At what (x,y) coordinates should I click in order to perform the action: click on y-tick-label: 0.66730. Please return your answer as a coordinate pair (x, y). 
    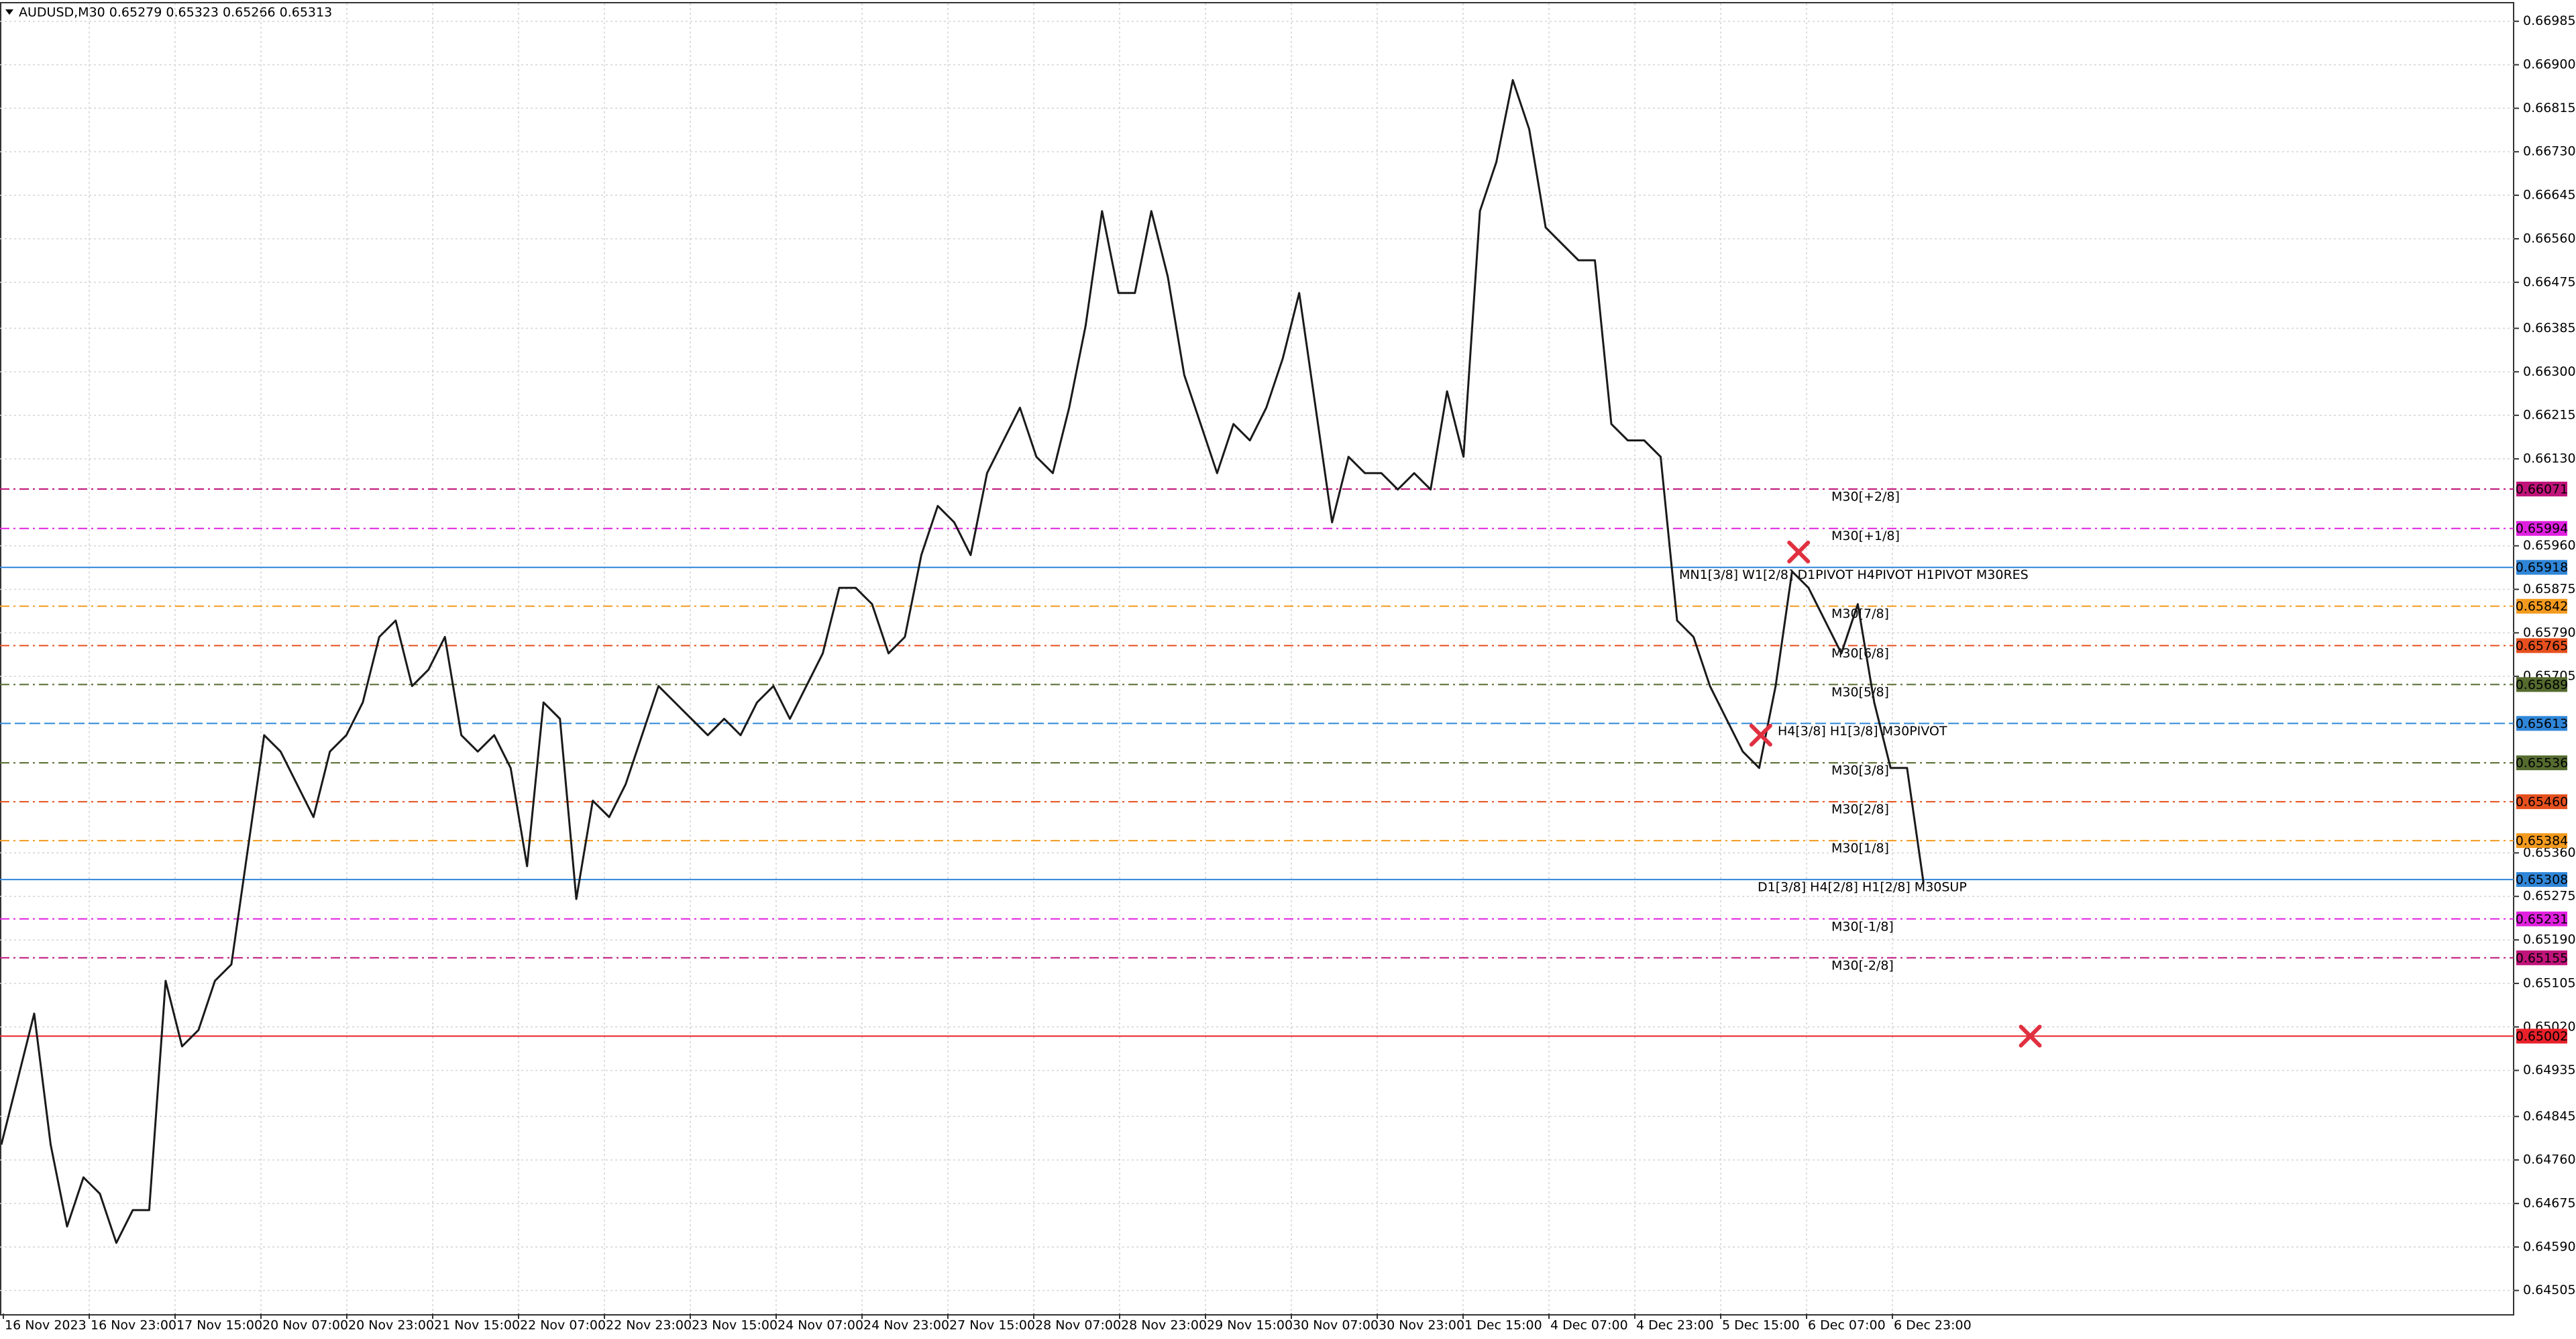
    Looking at the image, I should click on (2549, 151).